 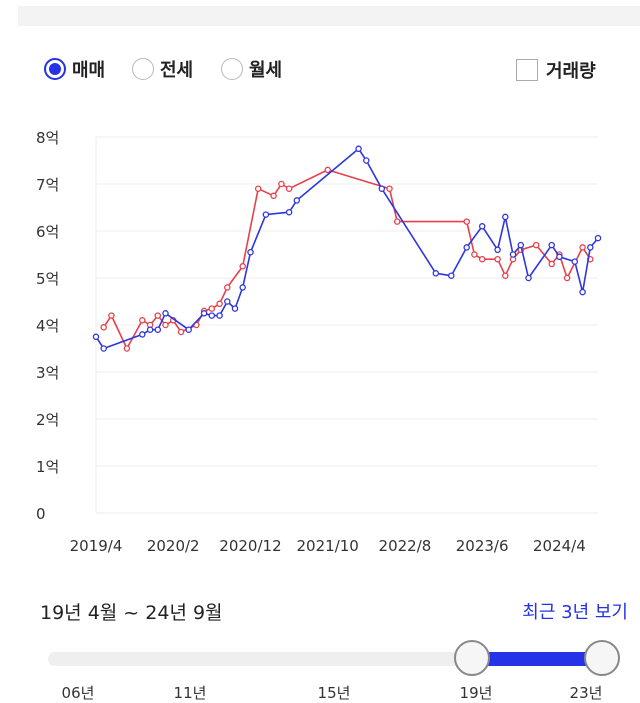 I want to click on slider-tick-label: 06년, so click(x=78, y=693).